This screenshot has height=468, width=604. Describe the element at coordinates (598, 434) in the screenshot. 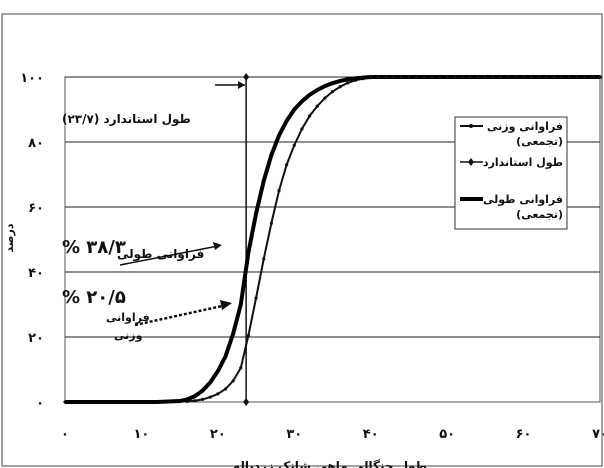

I see `x-tick-label: ۷۰` at that location.